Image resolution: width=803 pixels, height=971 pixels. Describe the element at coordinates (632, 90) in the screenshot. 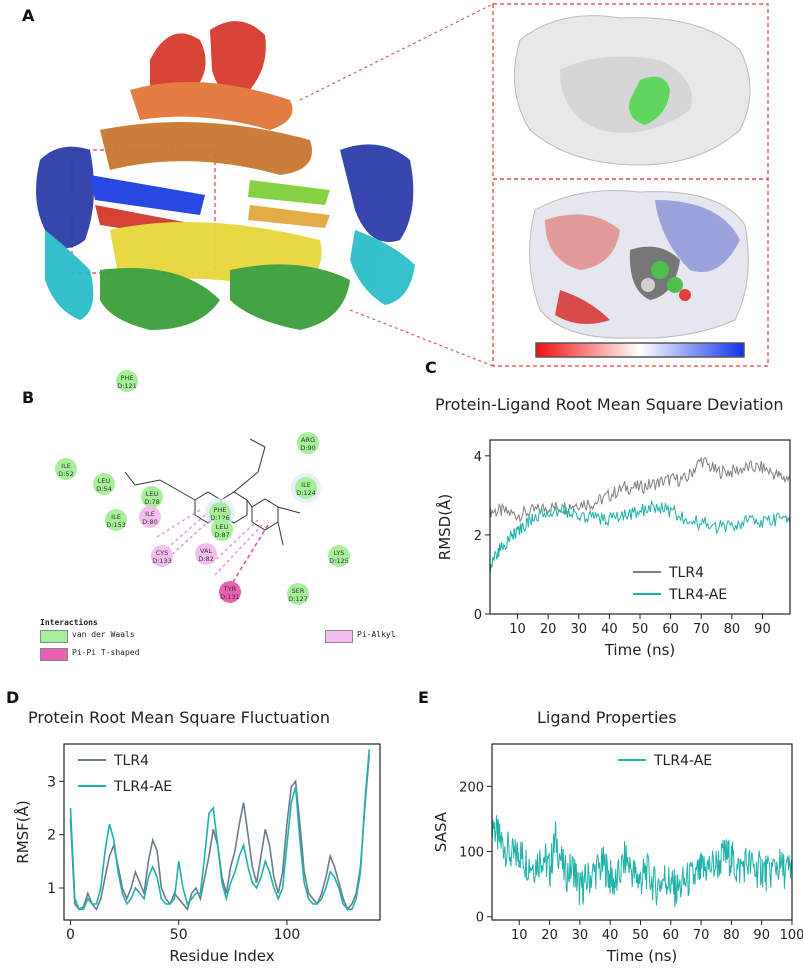

I see `surface-view-top` at that location.